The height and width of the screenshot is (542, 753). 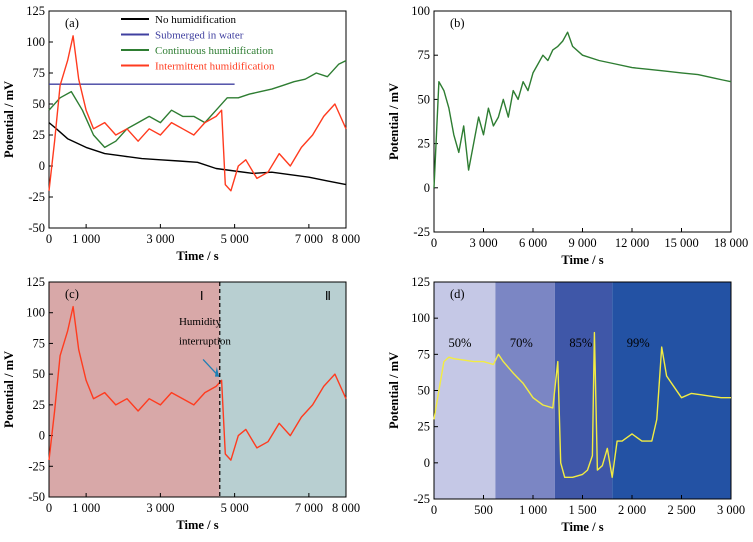 What do you see at coordinates (582, 243) in the screenshot?
I see `x-tick-label: 9 000` at bounding box center [582, 243].